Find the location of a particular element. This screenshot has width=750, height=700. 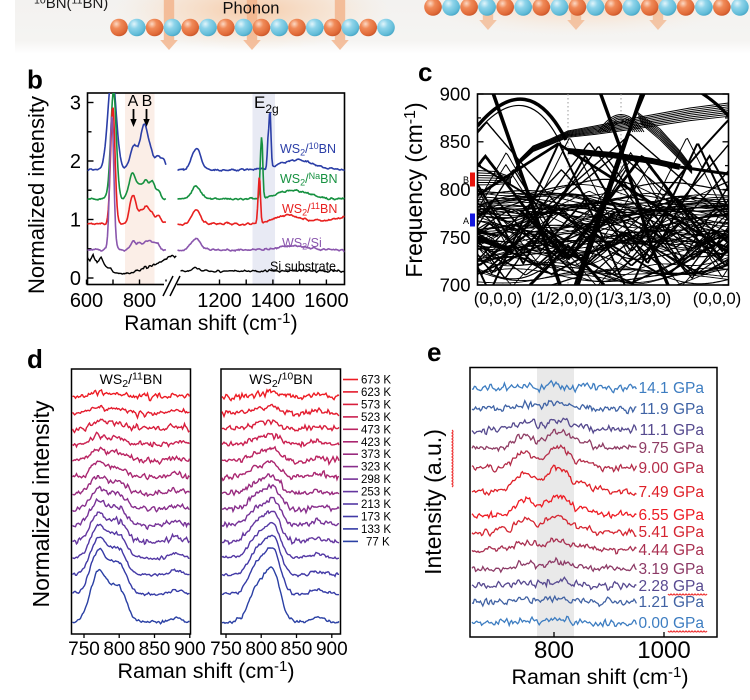

svg-text: 9.75 GPa is located at coordinates (672, 448).